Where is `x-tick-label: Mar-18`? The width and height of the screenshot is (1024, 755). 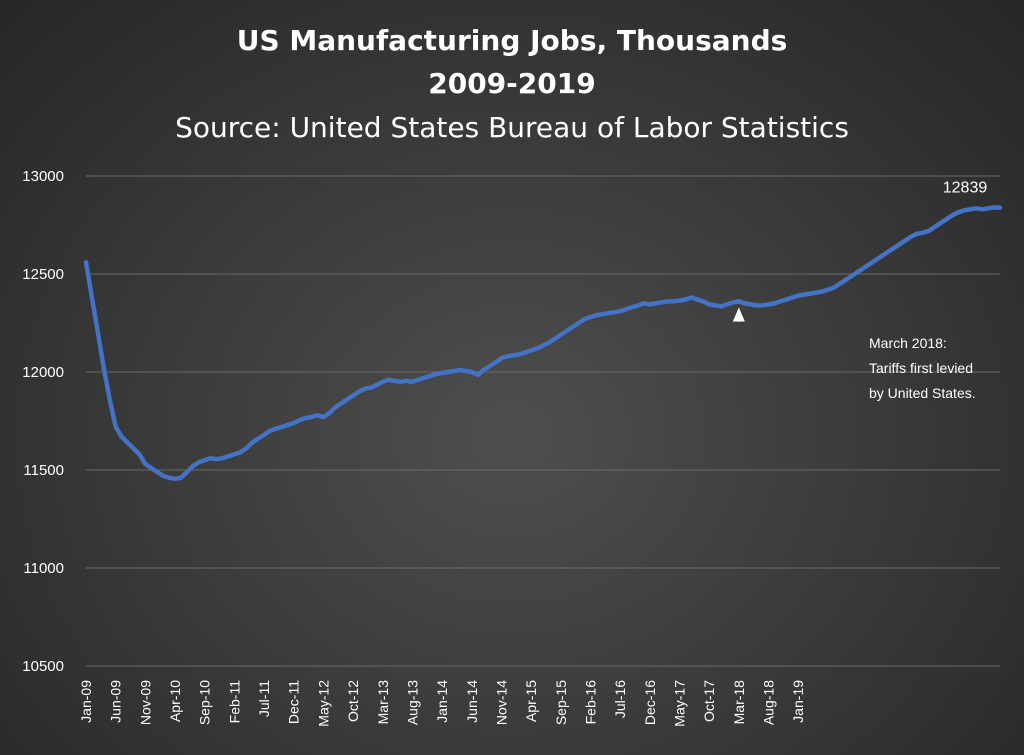 x-tick-label: Mar-18 is located at coordinates (739, 702).